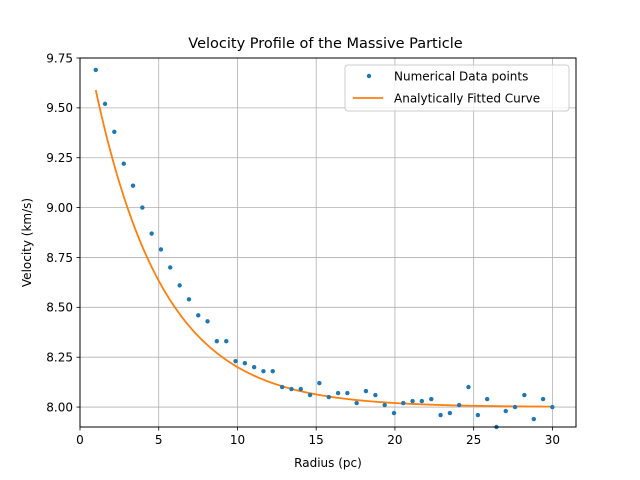 The image size is (640, 480). What do you see at coordinates (328, 463) in the screenshot?
I see `x-axis-label: Radius (pc)` at bounding box center [328, 463].